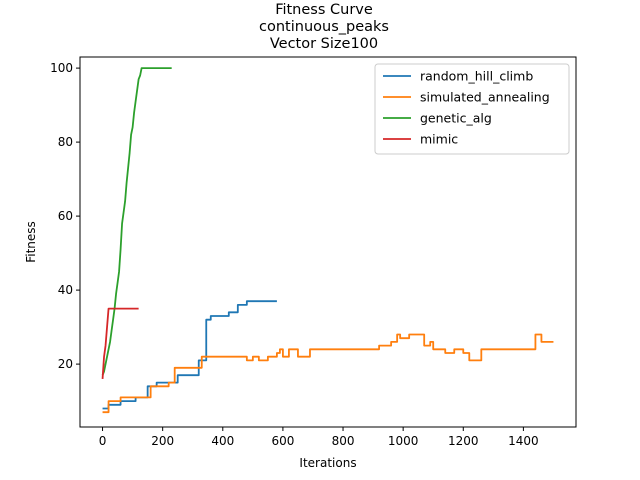 The width and height of the screenshot is (640, 480). What do you see at coordinates (222, 441) in the screenshot?
I see `x-tick-label: 400` at bounding box center [222, 441].